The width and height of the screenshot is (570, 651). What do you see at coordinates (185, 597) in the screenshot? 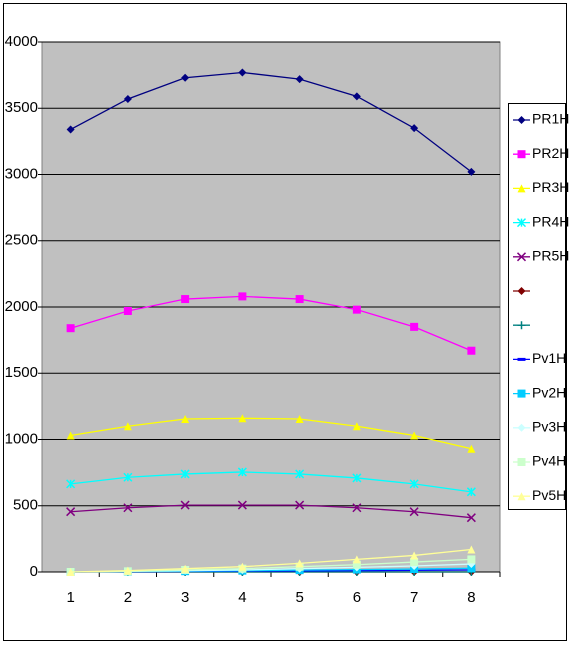
I see `x-tick-label: 3` at bounding box center [185, 597].